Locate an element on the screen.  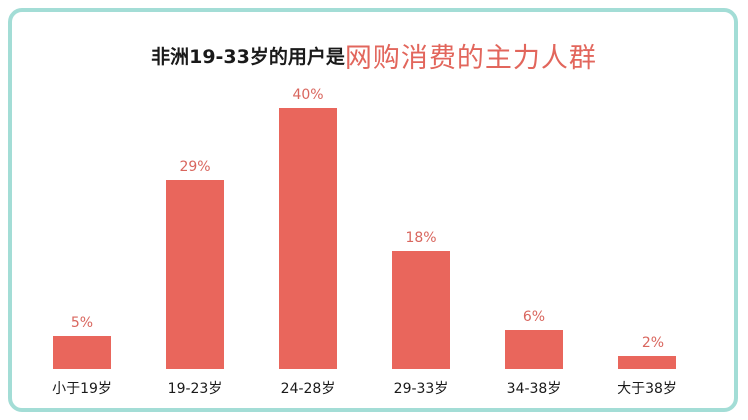
category-label: 24-28岁 is located at coordinates (308, 389).